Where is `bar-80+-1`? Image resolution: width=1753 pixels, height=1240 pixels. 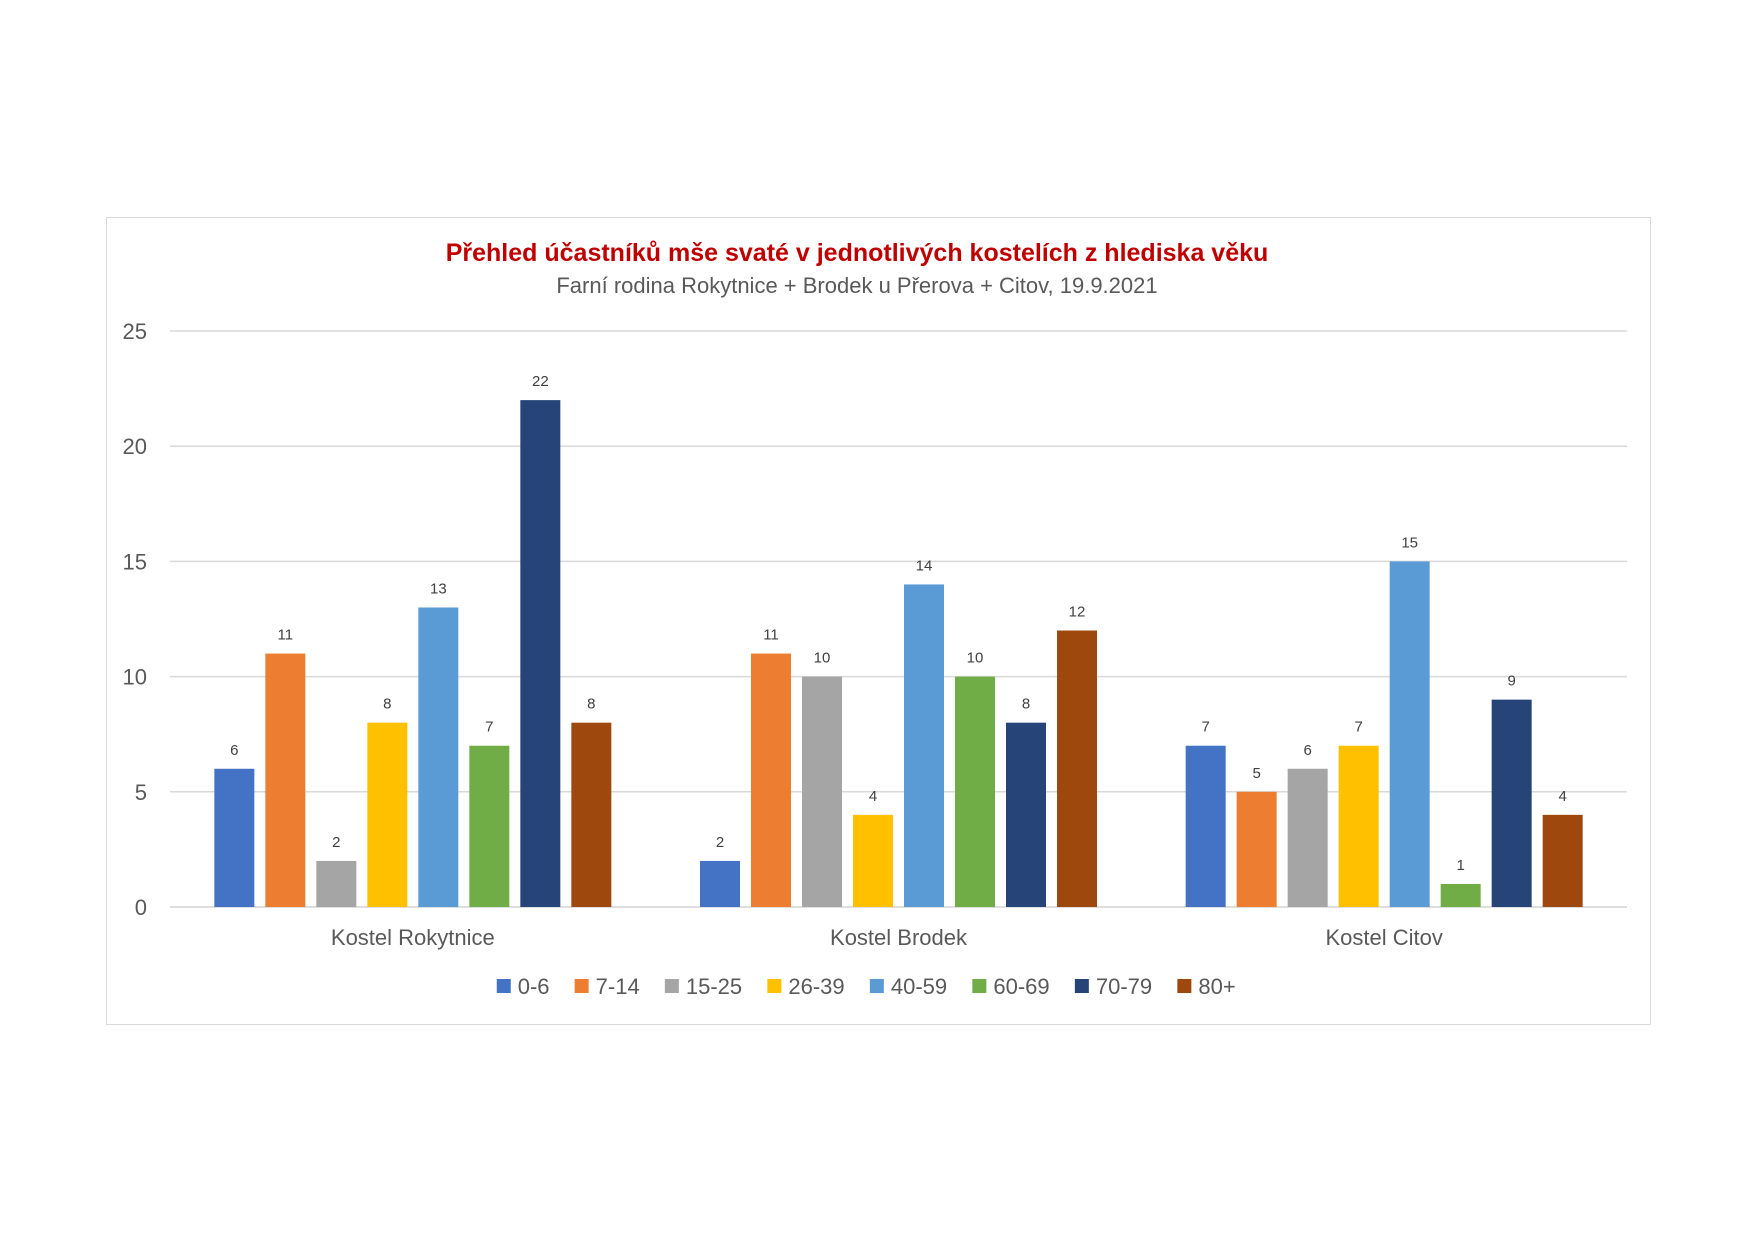
bar-80+-1 is located at coordinates (1077, 768).